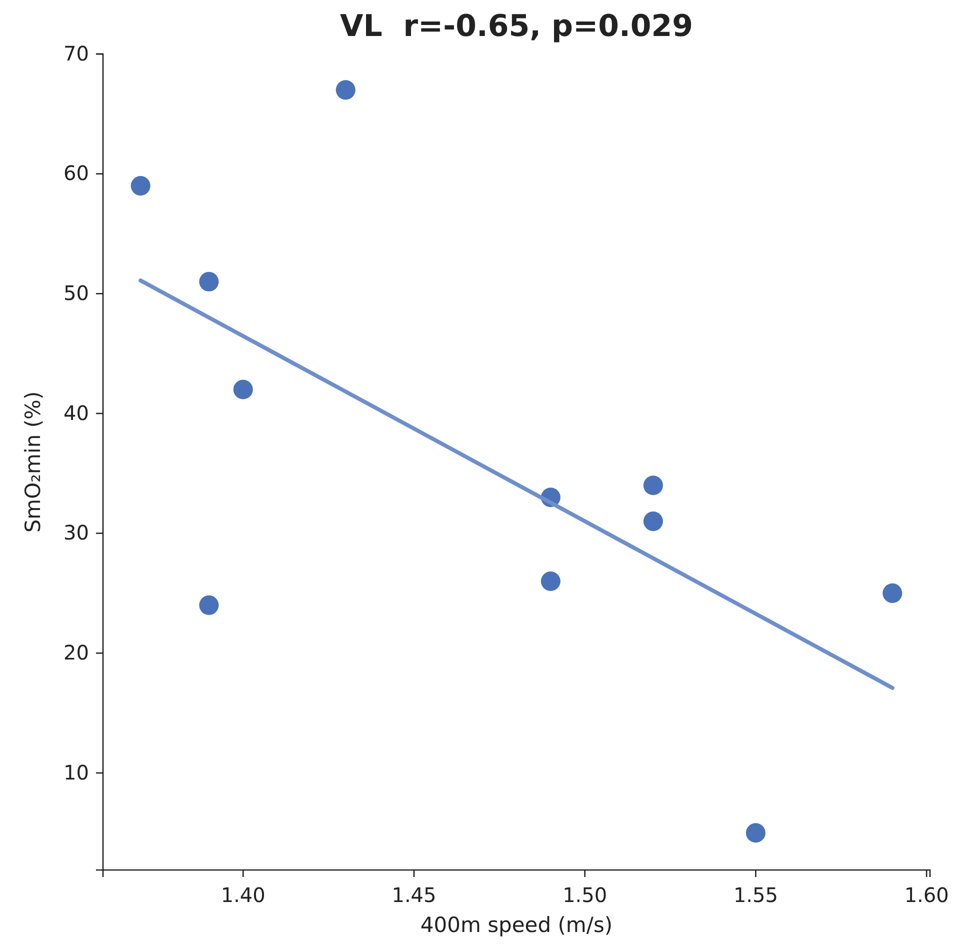  I want to click on x-tick-label: 1.50, so click(585, 895).